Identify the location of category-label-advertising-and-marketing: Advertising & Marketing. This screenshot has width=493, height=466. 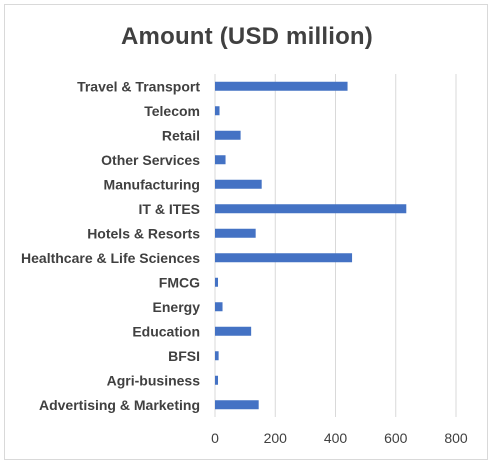
(119, 405).